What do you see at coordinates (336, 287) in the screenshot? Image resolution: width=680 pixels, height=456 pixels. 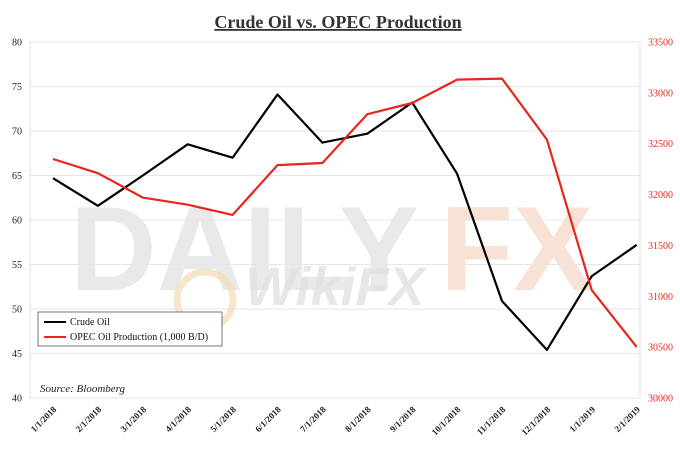 I see `svg-text: WikiFX` at bounding box center [336, 287].